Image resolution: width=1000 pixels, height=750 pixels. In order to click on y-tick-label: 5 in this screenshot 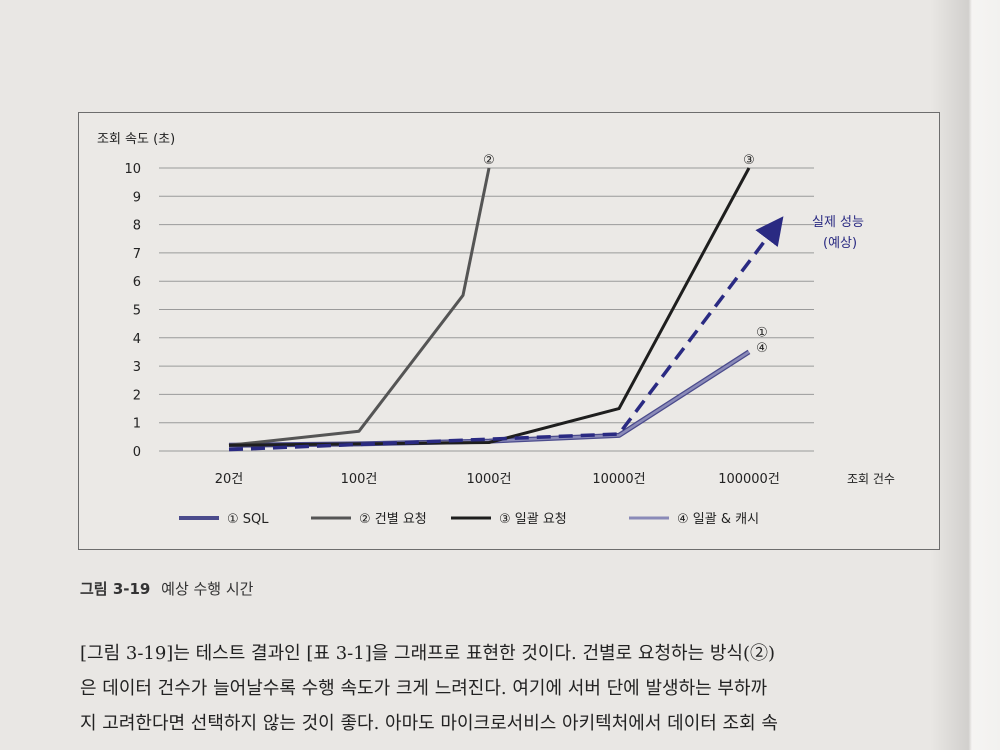, I will do `click(137, 311)`.